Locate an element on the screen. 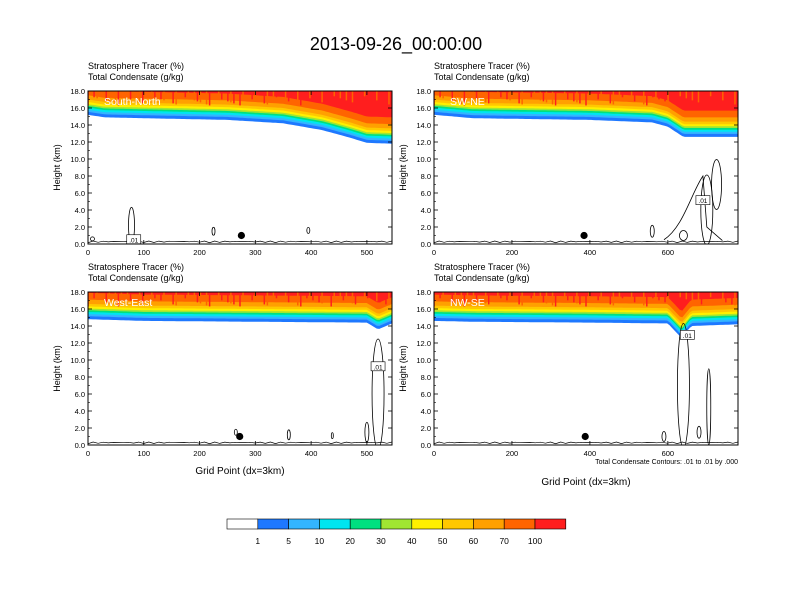 Image resolution: width=792 pixels, height=612 pixels. panel-title-condensate: Total Condensate (g/kg) is located at coordinates (136, 77).